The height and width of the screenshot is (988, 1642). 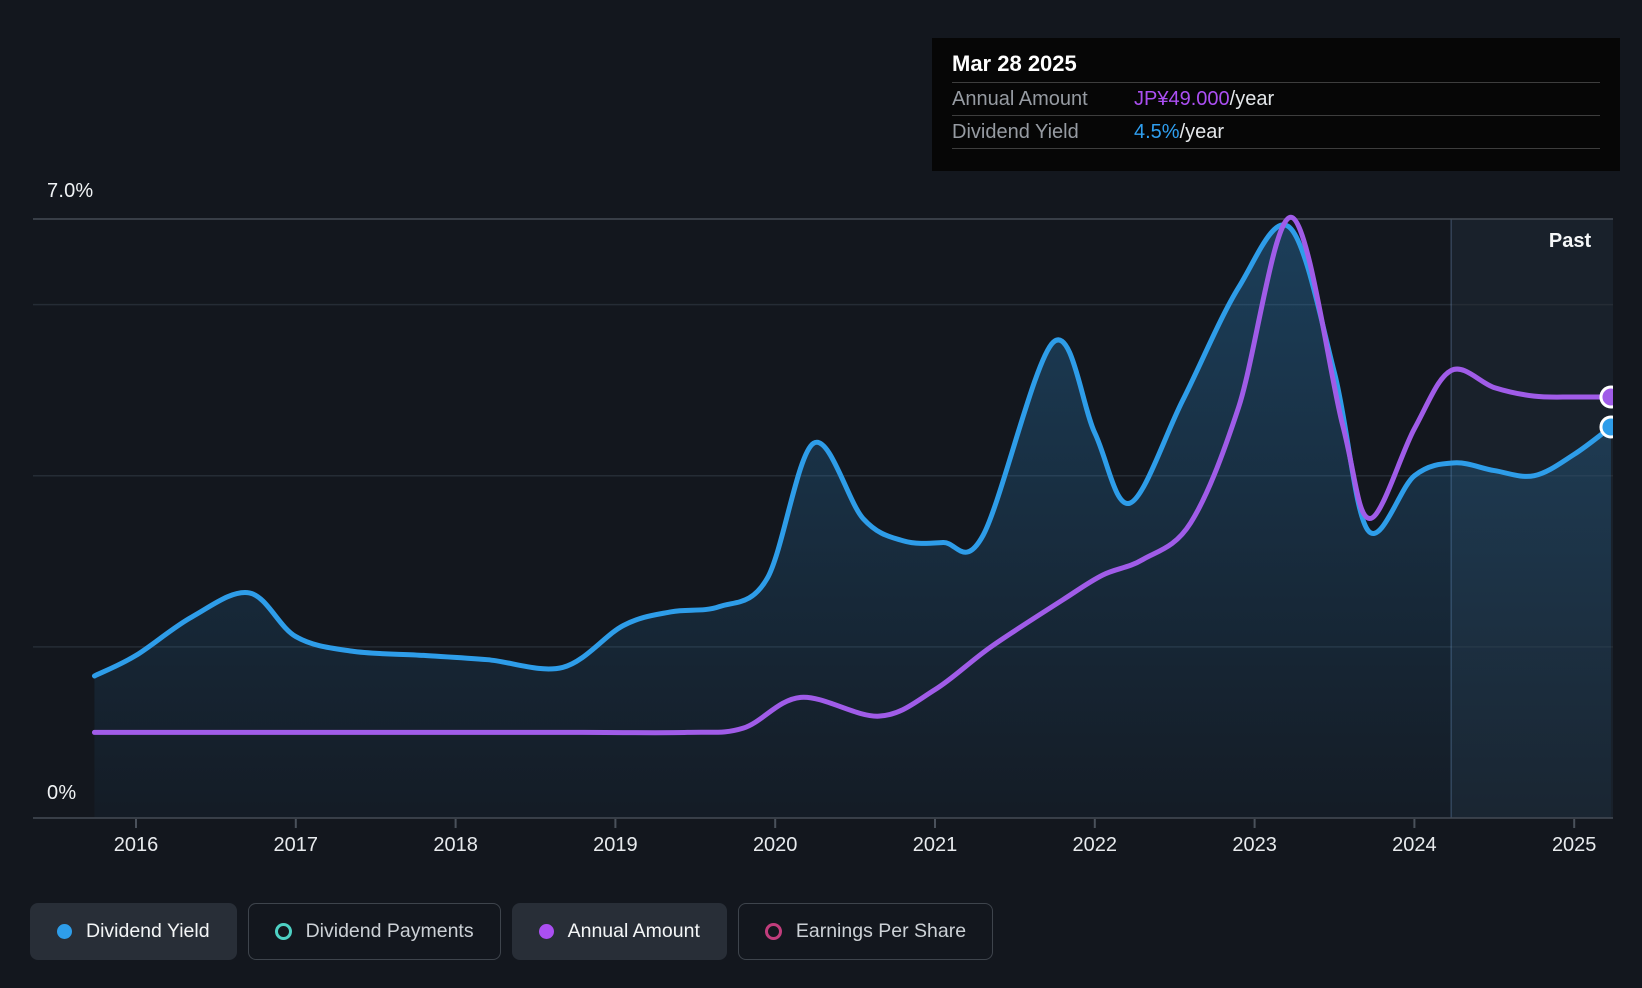 I want to click on tooltip-row-value: 4.5%, so click(x=1157, y=132).